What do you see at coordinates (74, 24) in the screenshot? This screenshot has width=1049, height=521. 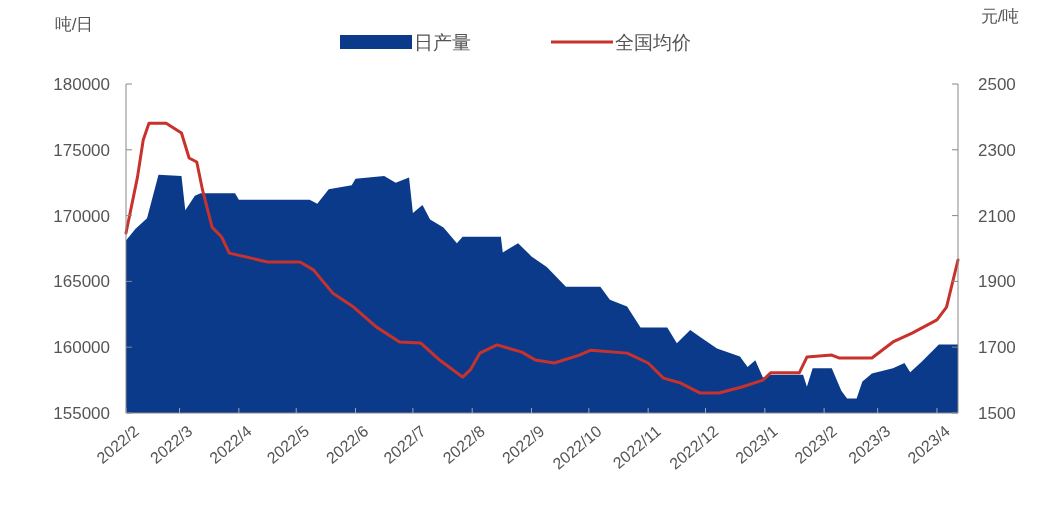 I see `y-axis-title: 吨/日` at bounding box center [74, 24].